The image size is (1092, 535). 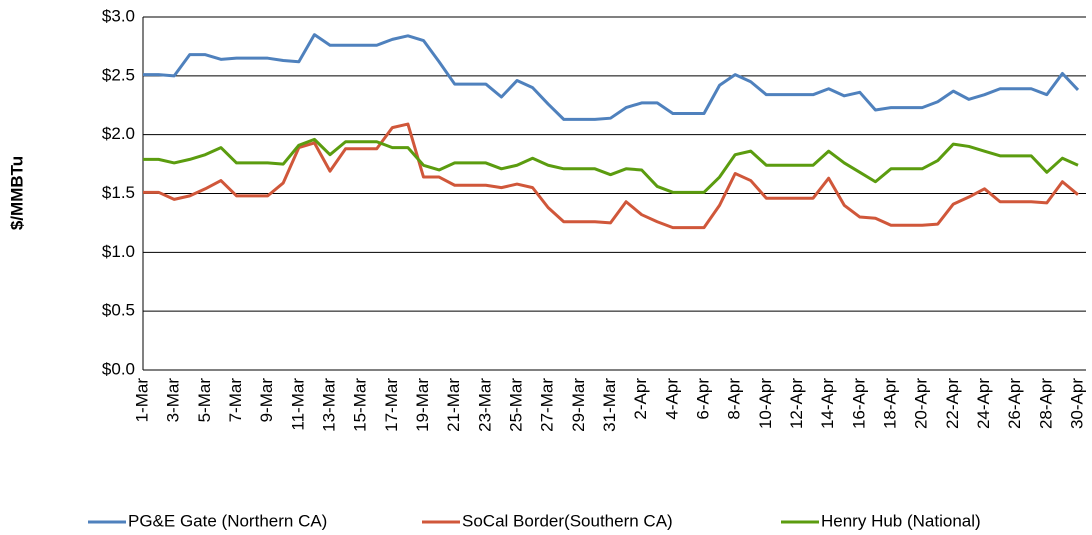 What do you see at coordinates (118, 15) in the screenshot?
I see `y-tick-label: $3.0` at bounding box center [118, 15].